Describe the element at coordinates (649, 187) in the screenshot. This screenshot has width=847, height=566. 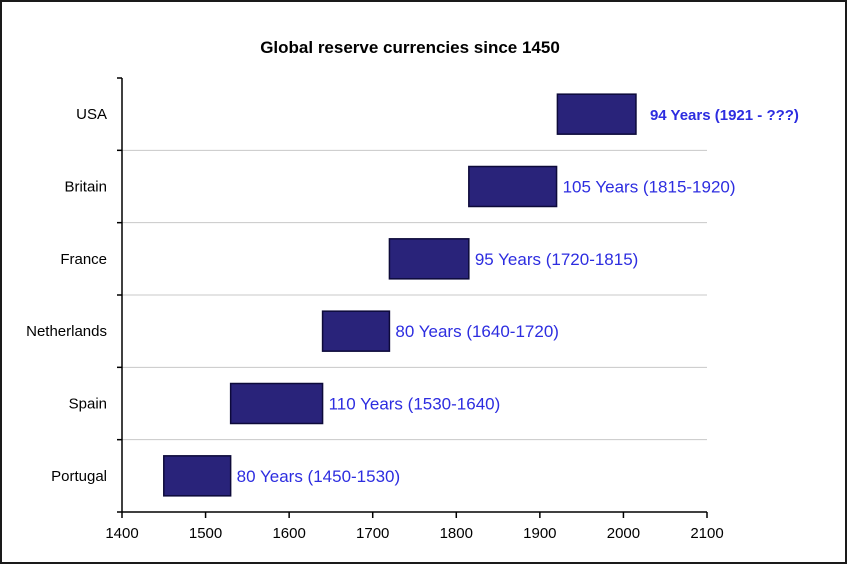
I see `data-label-britain: 105 Years (1815-1920)` at that location.